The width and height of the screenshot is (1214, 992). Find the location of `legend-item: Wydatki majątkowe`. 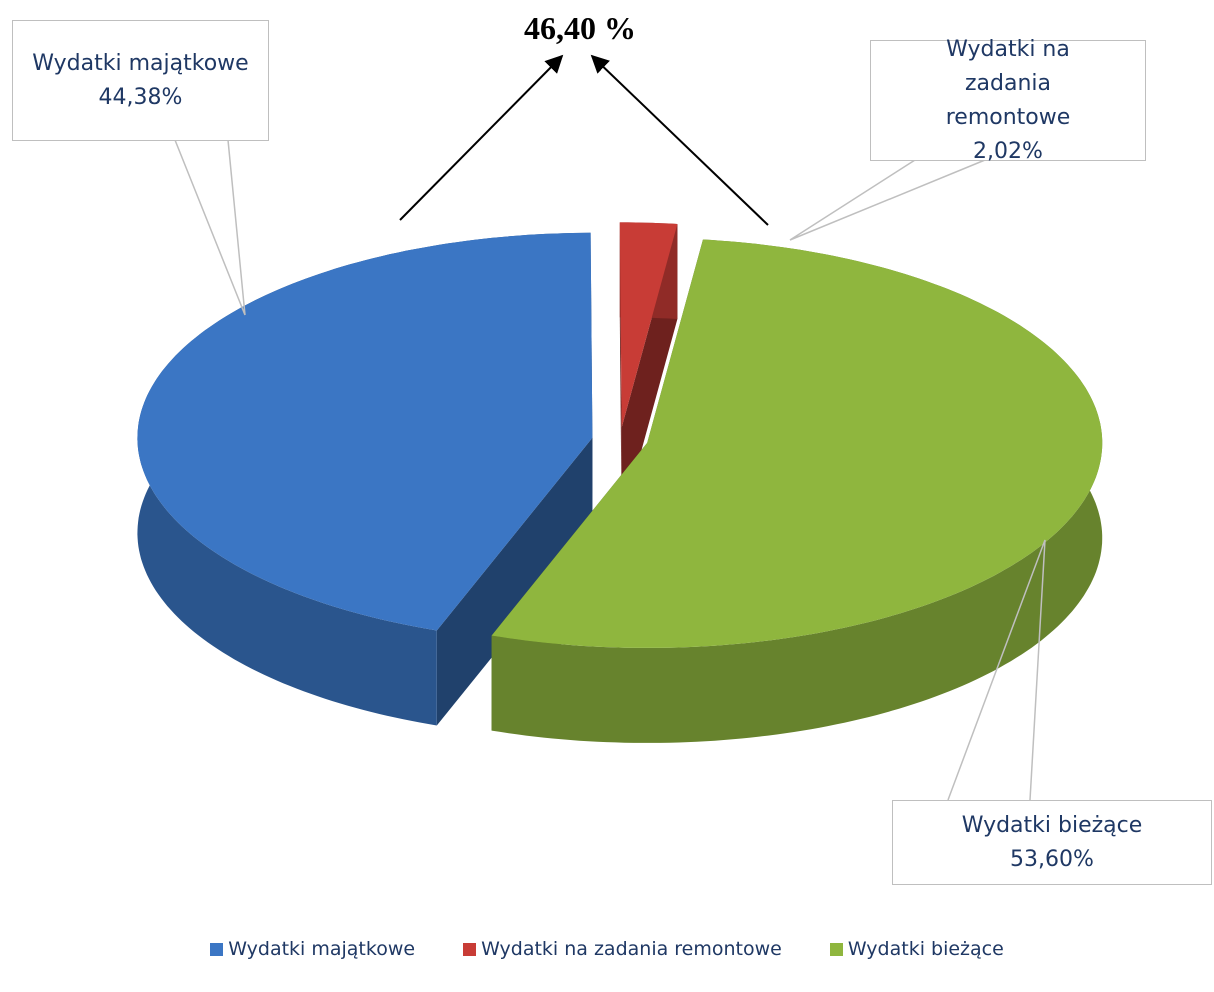

legend-item: Wydatki majątkowe is located at coordinates (312, 949).